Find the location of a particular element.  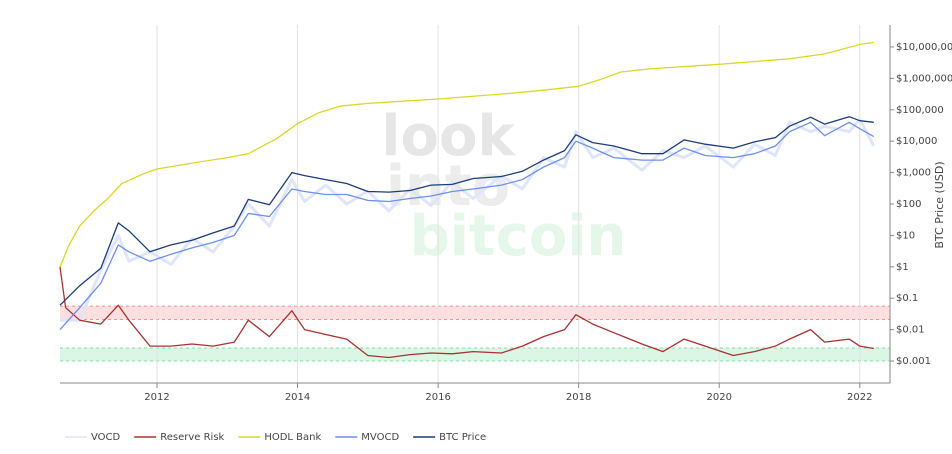

legend-label: HODL Bank is located at coordinates (292, 437).